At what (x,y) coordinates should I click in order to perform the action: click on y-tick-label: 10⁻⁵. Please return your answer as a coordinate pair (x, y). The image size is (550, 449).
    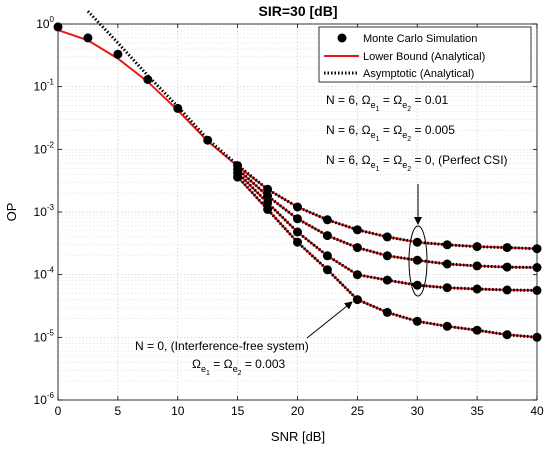
    Looking at the image, I should click on (44, 336).